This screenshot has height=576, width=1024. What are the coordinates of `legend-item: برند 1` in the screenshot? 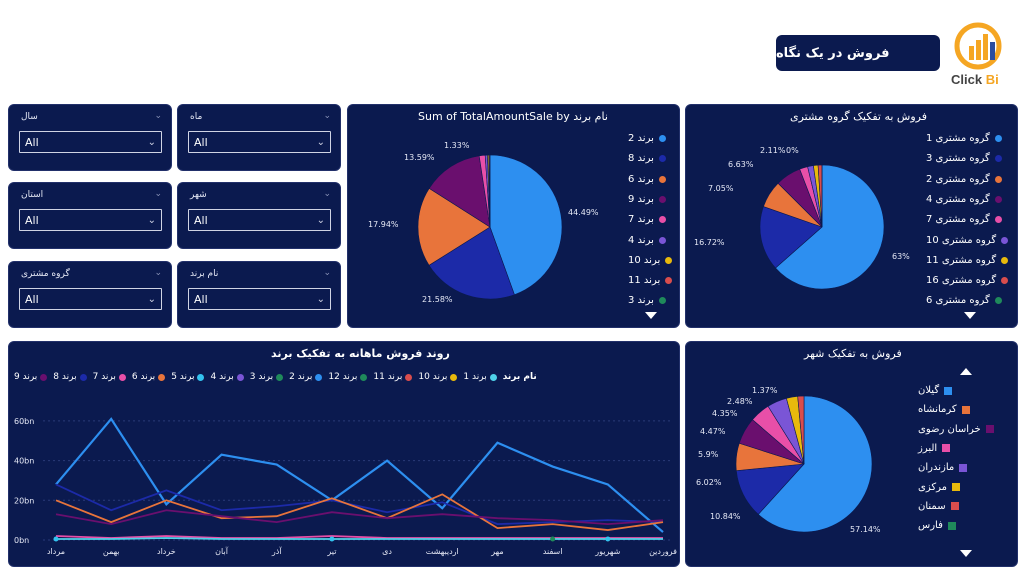 It's located at (480, 377).